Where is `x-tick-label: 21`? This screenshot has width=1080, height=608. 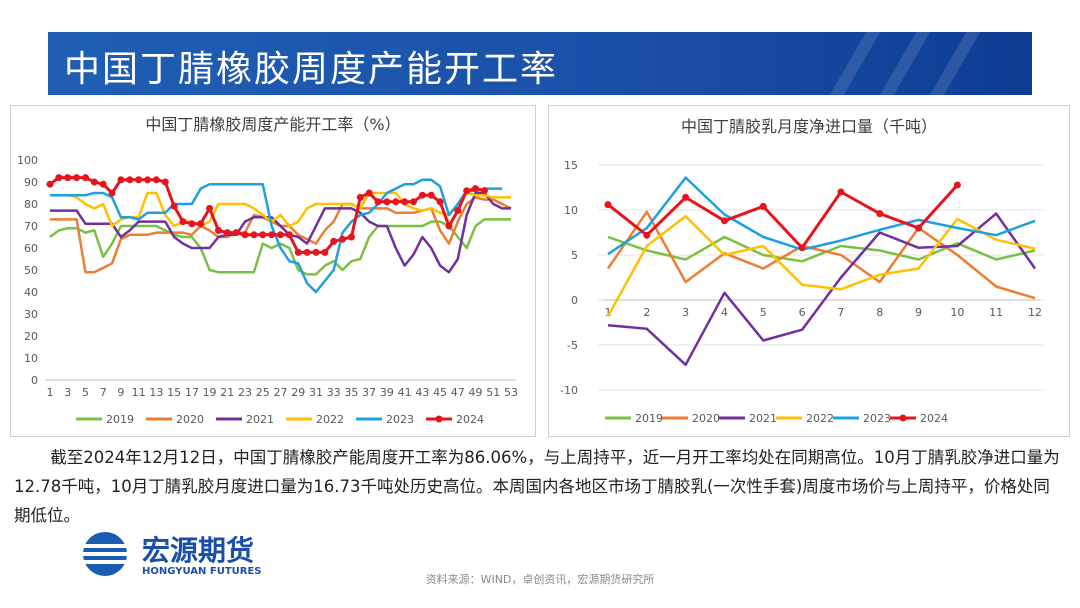 x-tick-label: 21 is located at coordinates (227, 392).